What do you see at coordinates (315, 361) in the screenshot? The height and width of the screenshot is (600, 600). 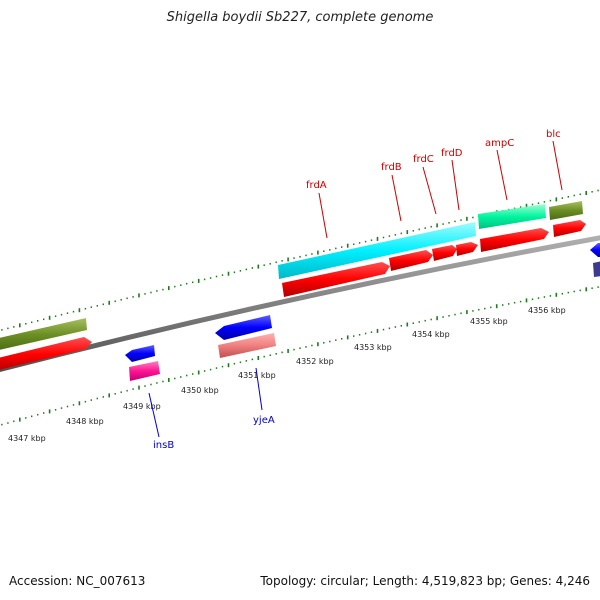 I see `tick-label-4352: 4352 kbp` at bounding box center [315, 361].